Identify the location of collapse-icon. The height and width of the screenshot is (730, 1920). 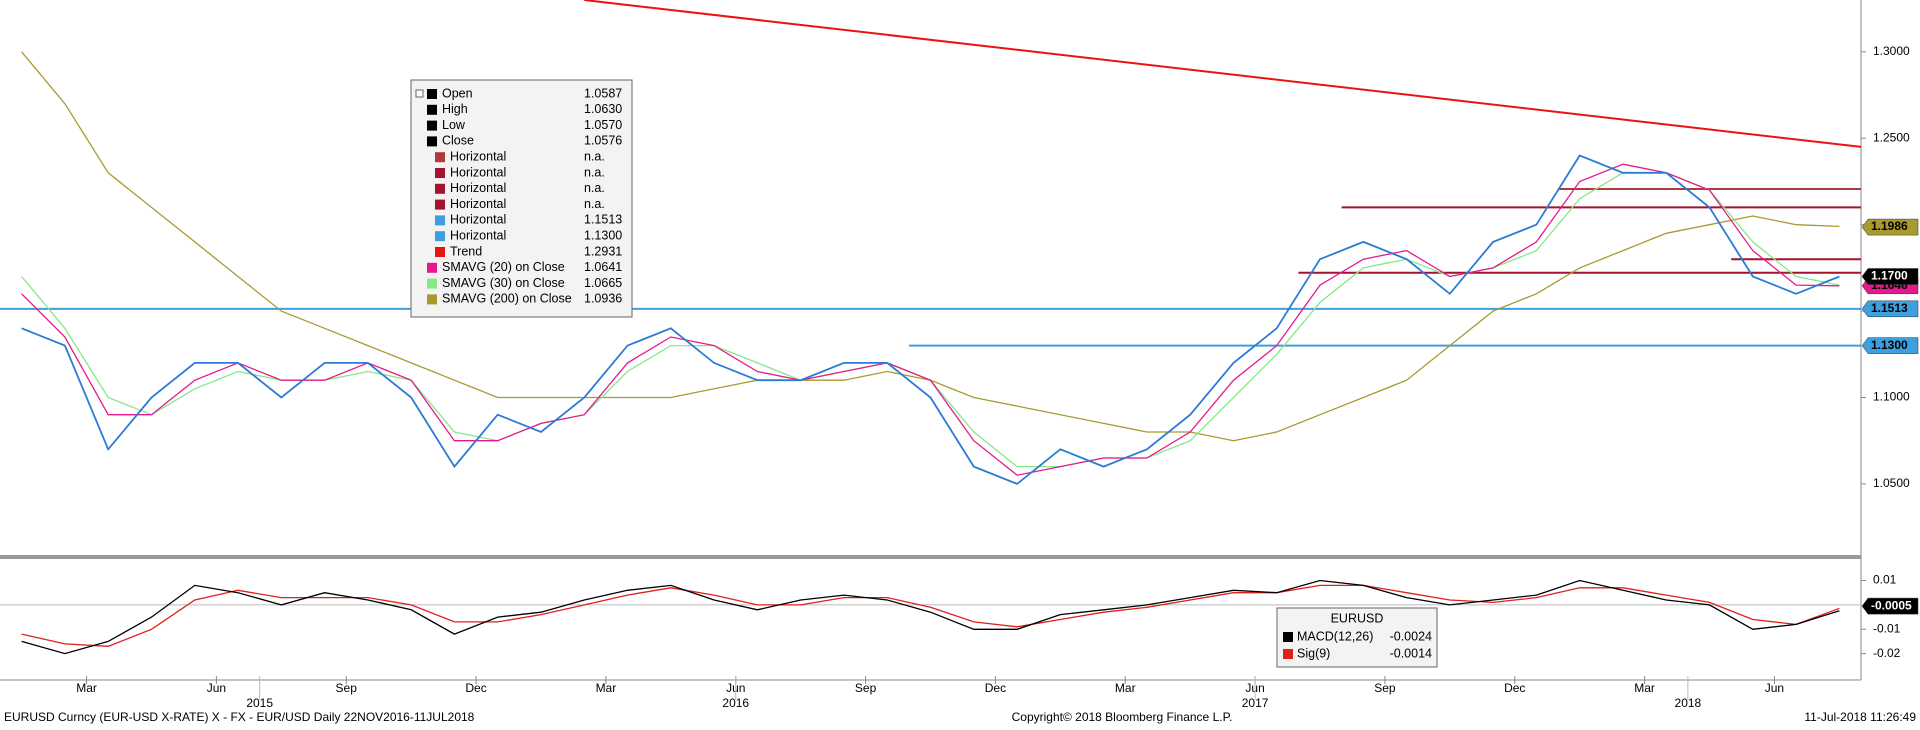
(419, 93).